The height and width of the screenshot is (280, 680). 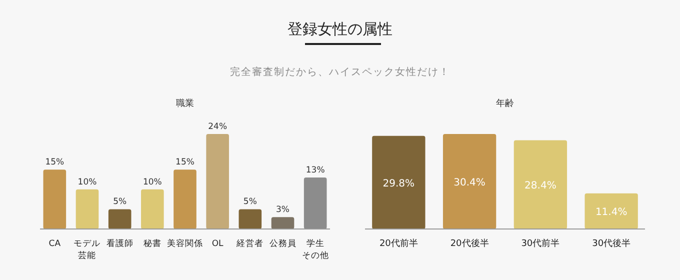 I want to click on data-label: 29.8%, so click(x=398, y=184).